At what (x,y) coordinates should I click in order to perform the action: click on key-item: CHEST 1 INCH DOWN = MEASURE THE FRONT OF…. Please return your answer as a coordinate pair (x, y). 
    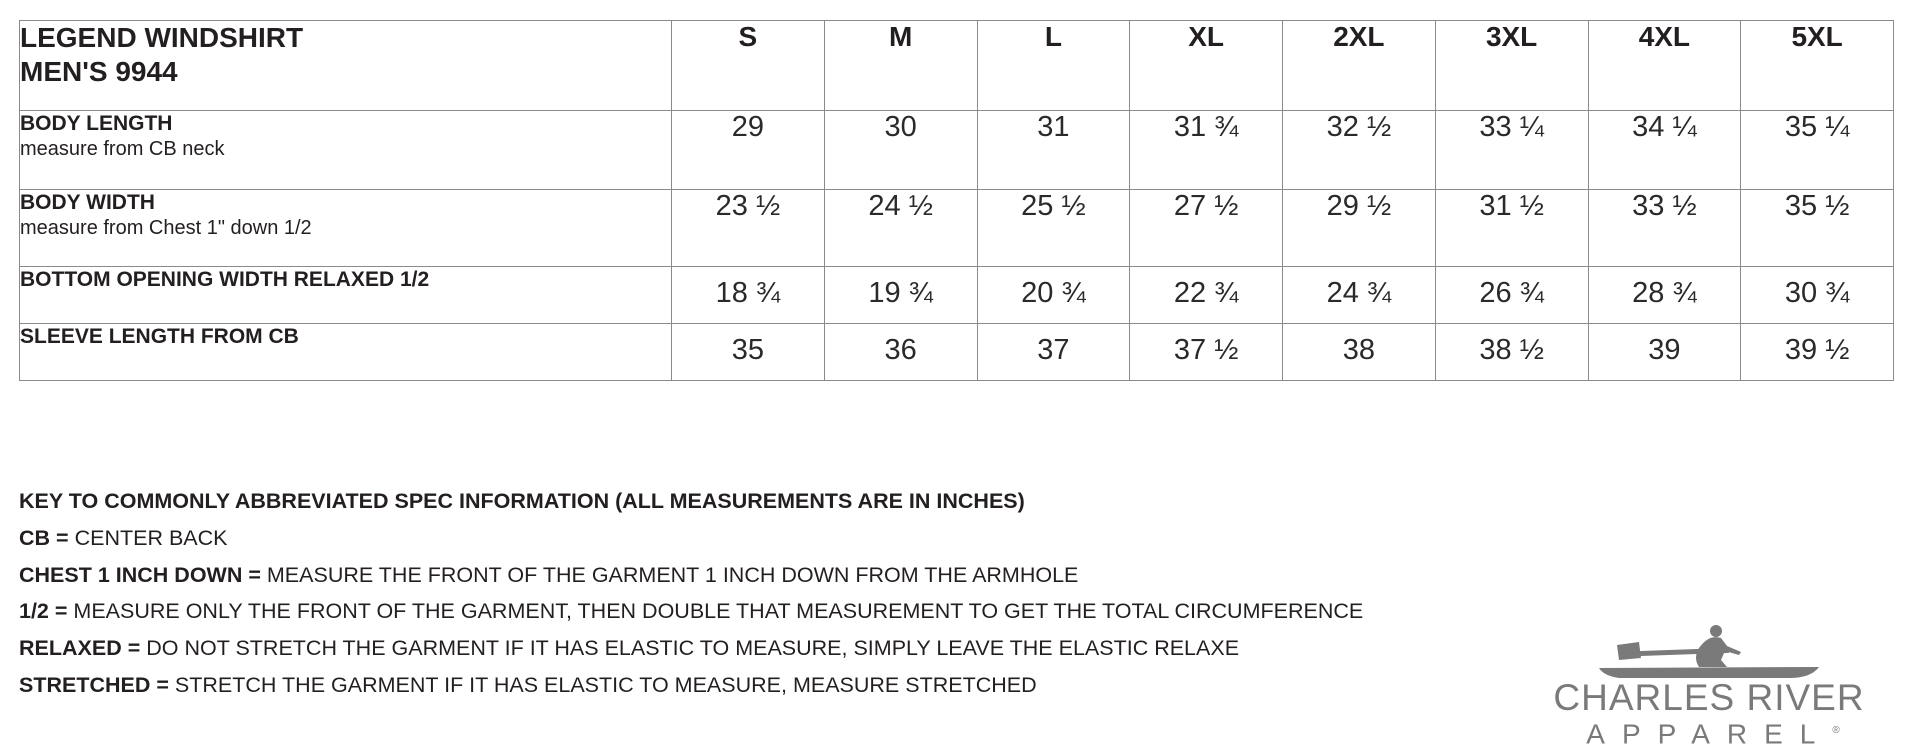
    Looking at the image, I should click on (691, 575).